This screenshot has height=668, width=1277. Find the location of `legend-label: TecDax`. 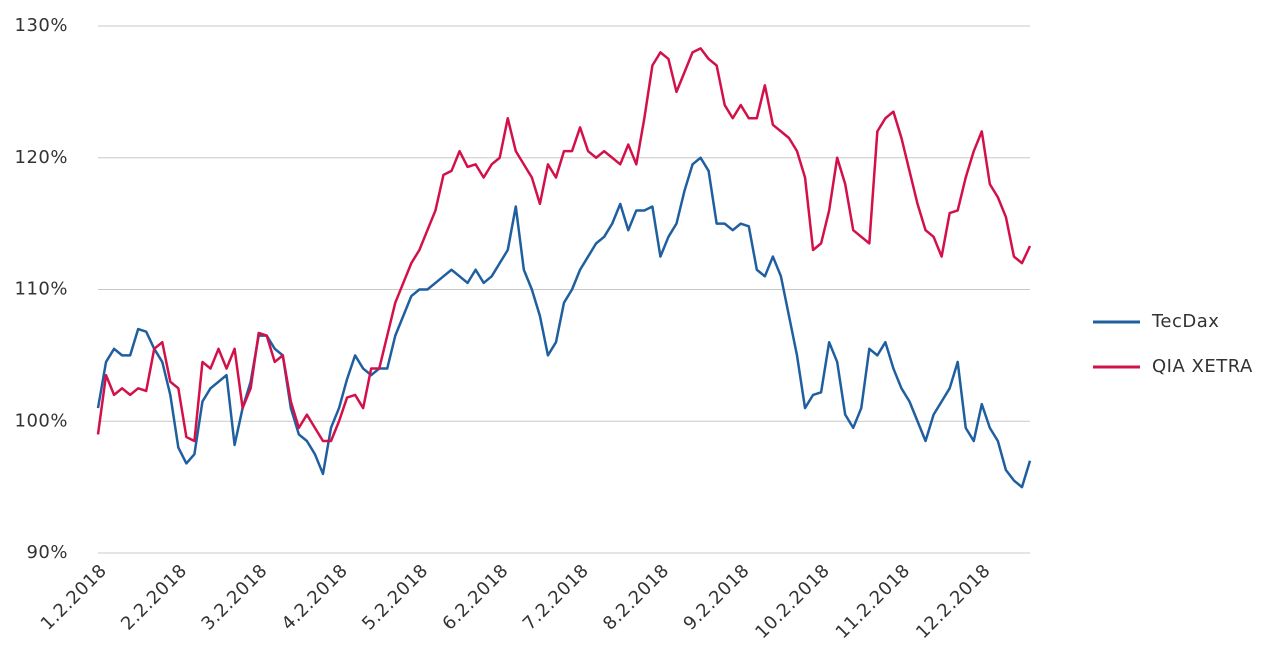

legend-label: TecDax is located at coordinates (1185, 321).